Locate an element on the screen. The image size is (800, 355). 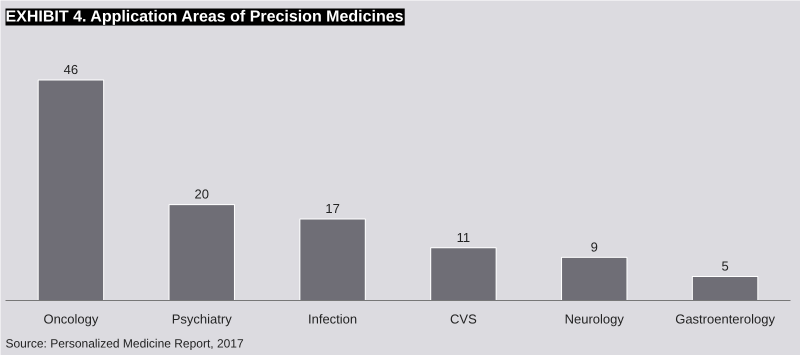
source-note: Source: Personalized Medicine Report, 2017 is located at coordinates (125, 343).